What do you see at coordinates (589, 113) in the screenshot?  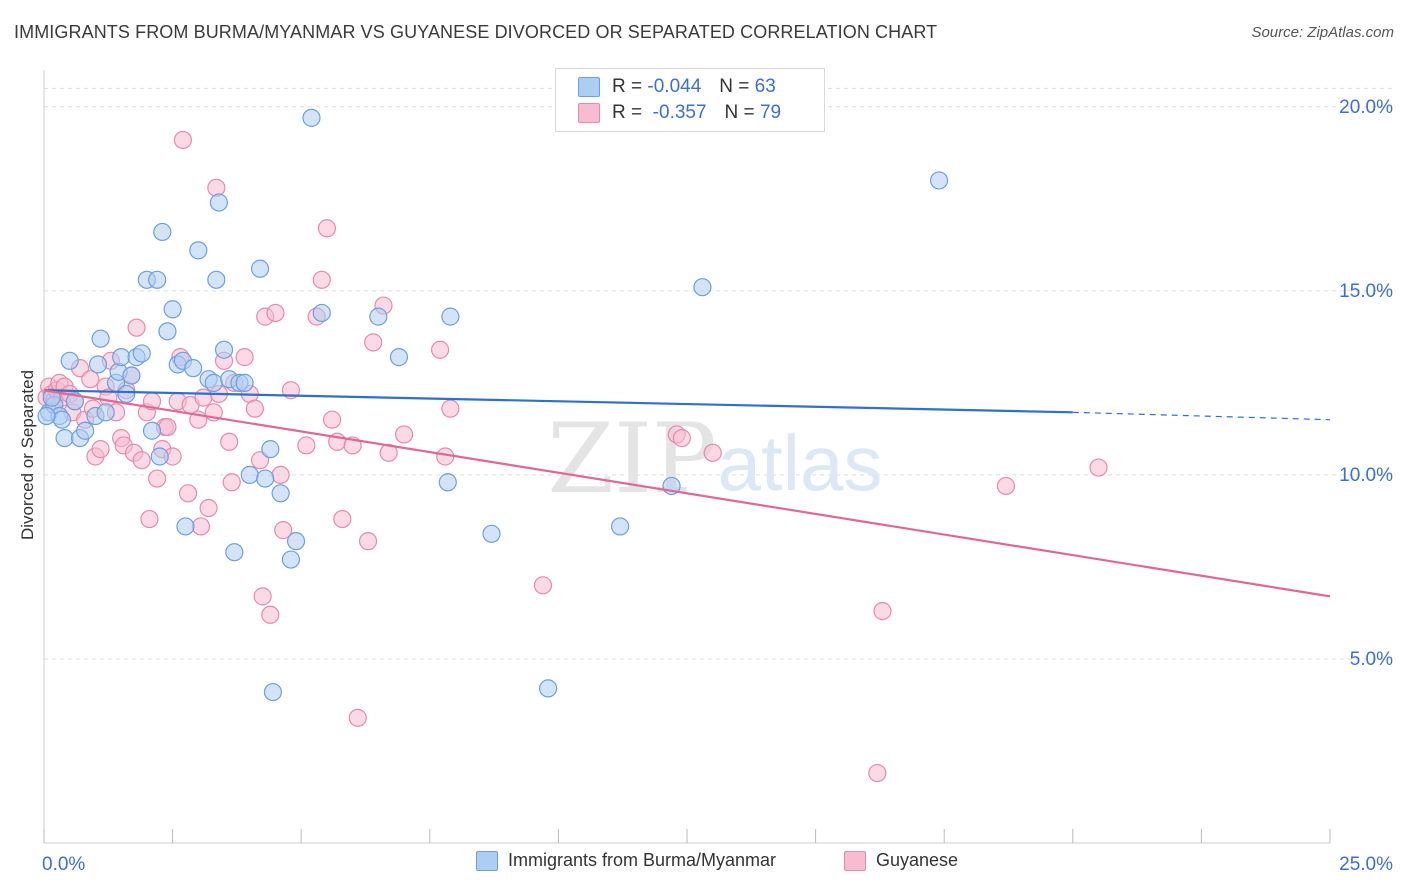 I see `pink-swatch` at bounding box center [589, 113].